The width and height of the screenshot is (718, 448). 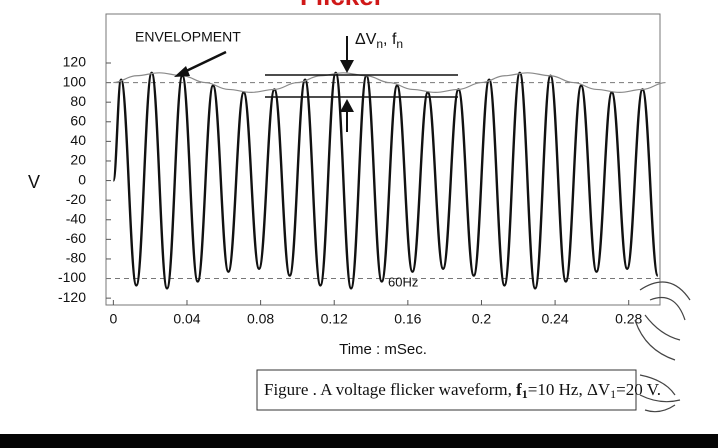 What do you see at coordinates (638, 389) in the screenshot?
I see `caption-part: =20 V.` at bounding box center [638, 389].